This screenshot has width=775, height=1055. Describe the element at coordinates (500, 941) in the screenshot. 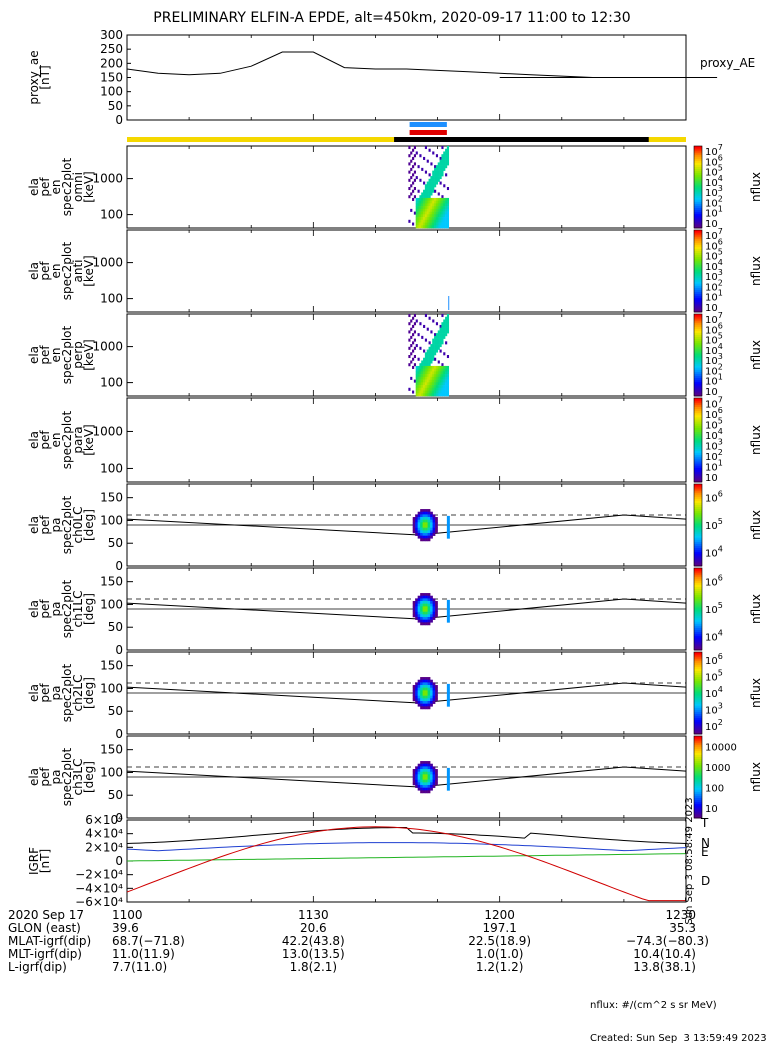

I see `xaxis-row-value: 22.5(18.9)` at that location.